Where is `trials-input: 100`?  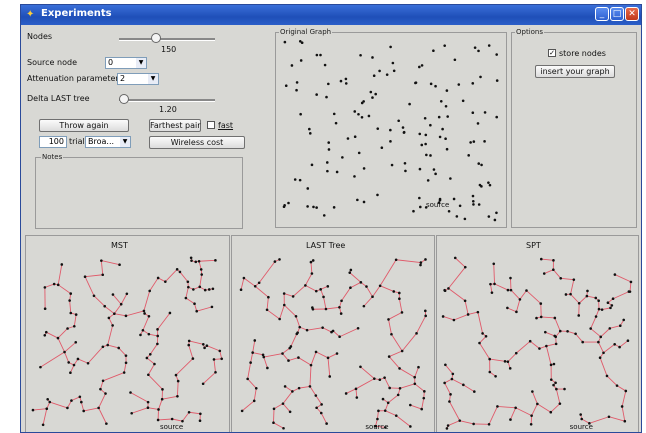 trials-input: 100 is located at coordinates (53, 142).